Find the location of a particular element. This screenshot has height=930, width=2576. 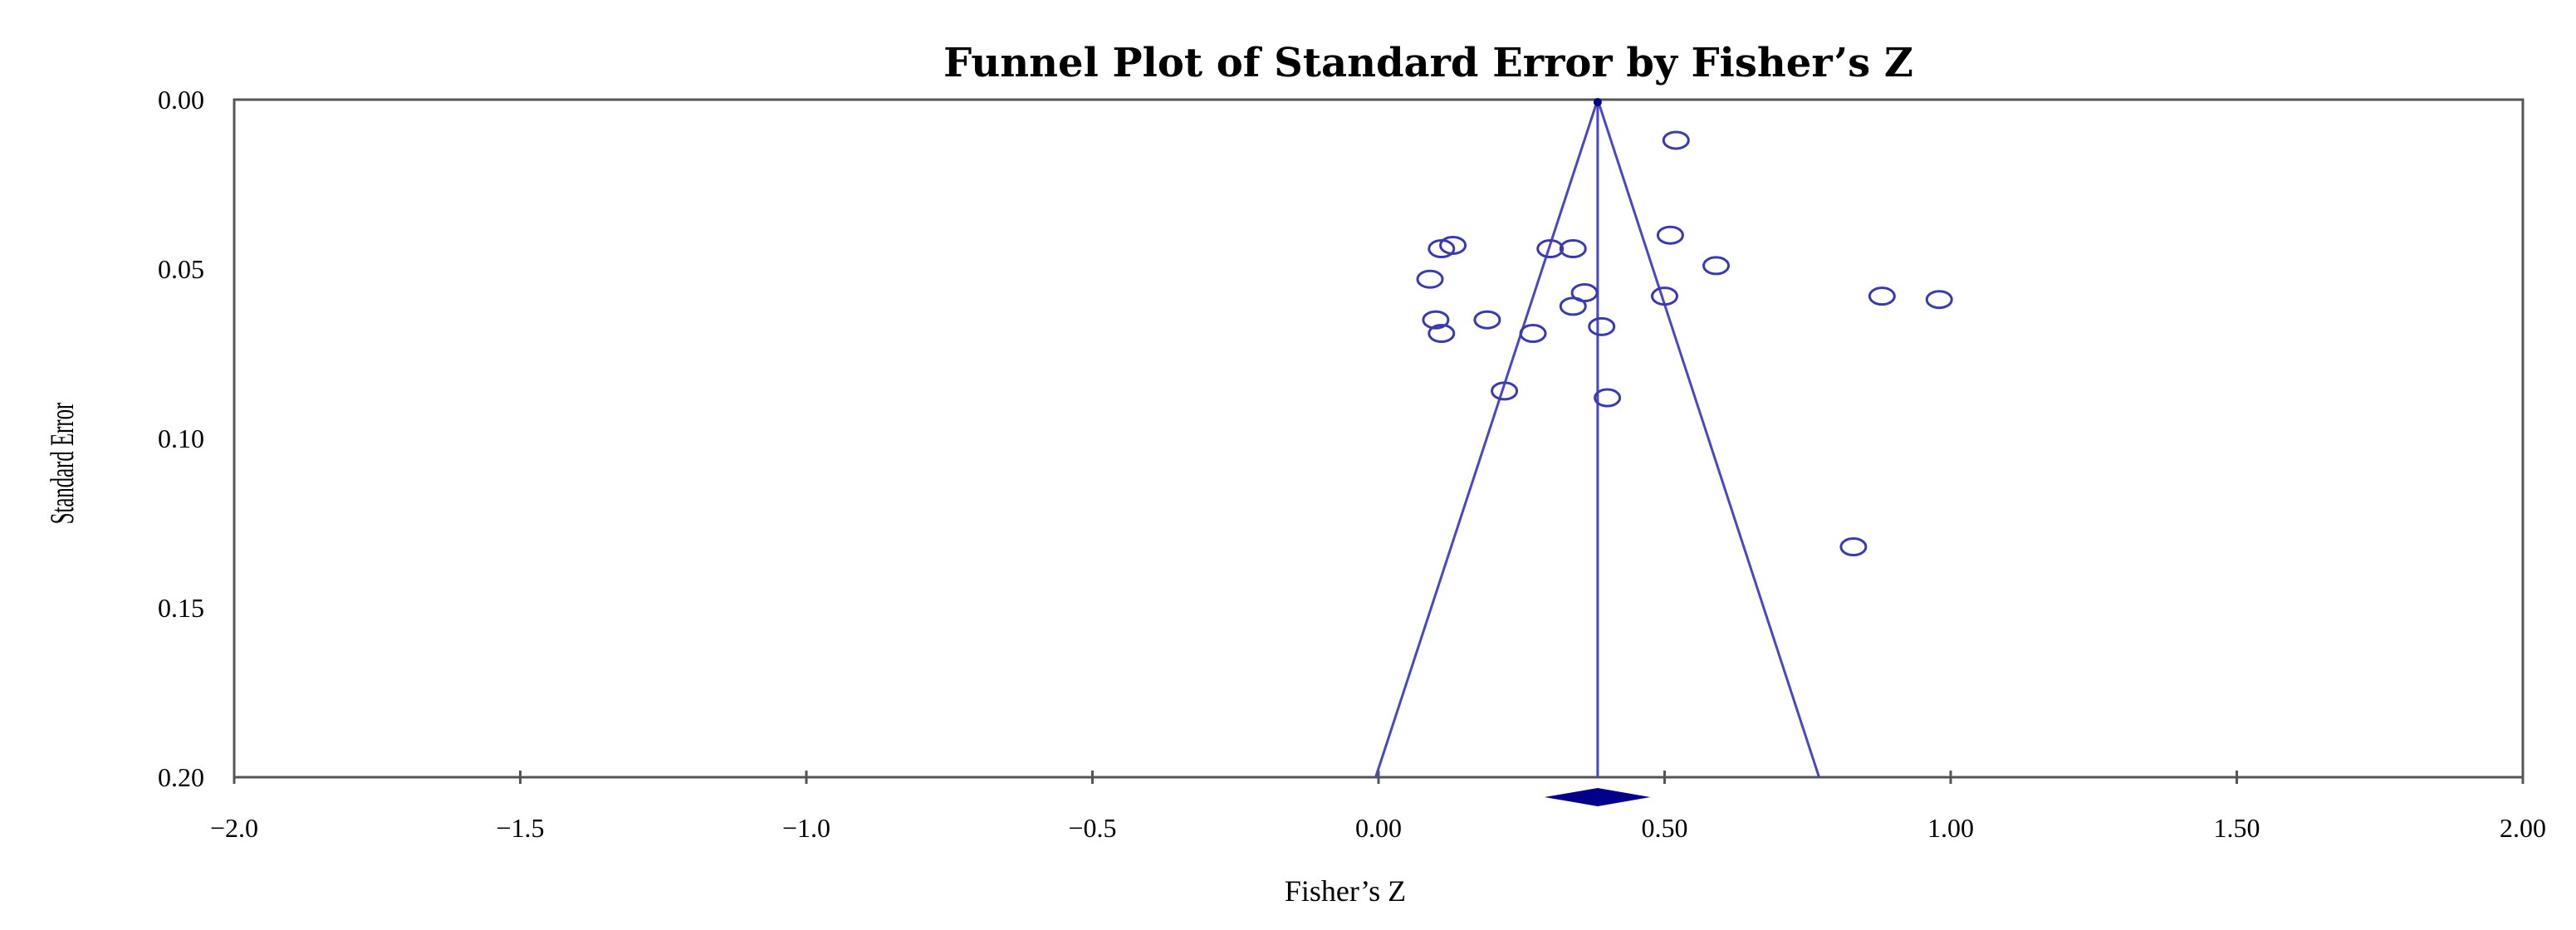

summary-diamond-group is located at coordinates (1598, 797).